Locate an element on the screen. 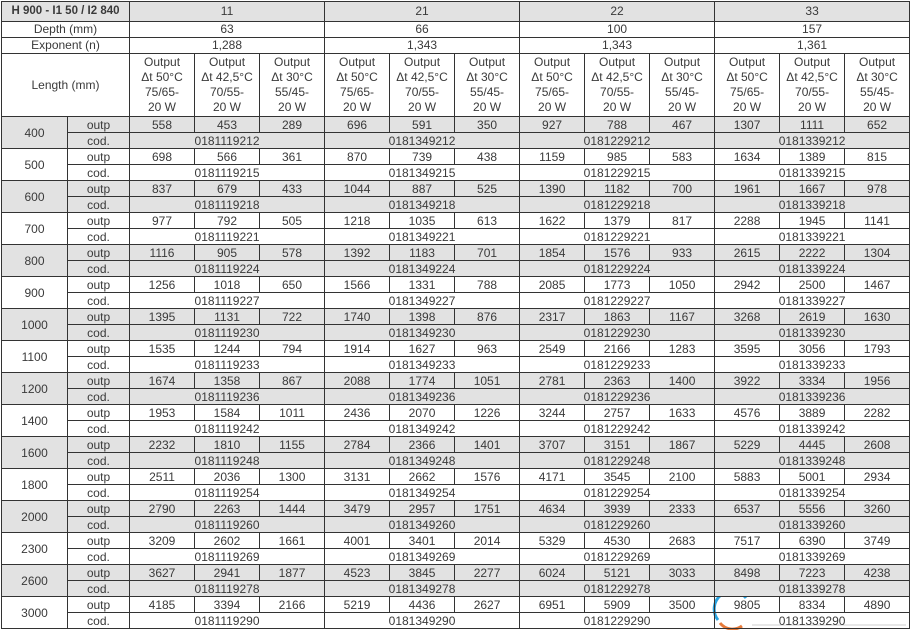 The image size is (910, 630). output-value: 3131 is located at coordinates (357, 476).